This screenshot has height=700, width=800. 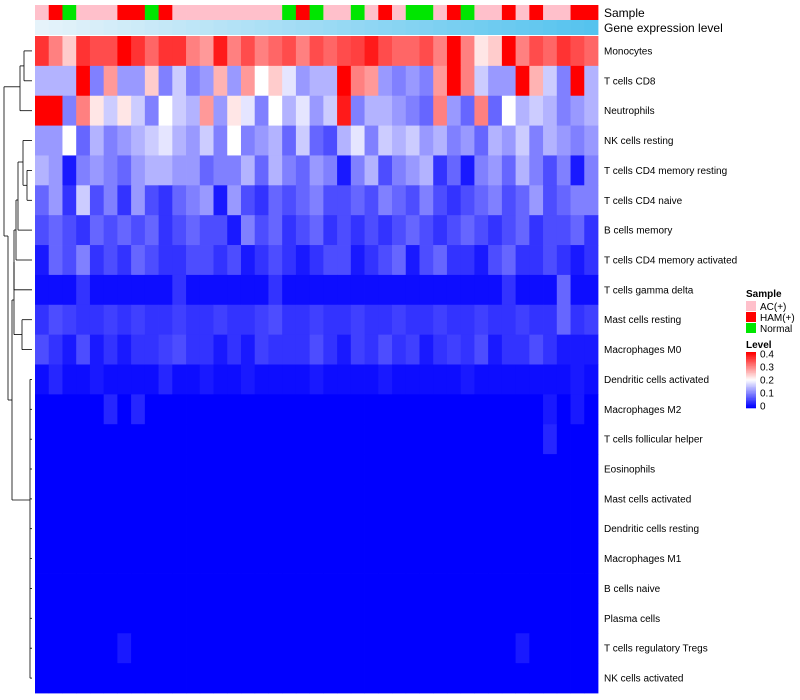 What do you see at coordinates (773, 307) in the screenshot?
I see `sample-legend-label: AC(+)` at bounding box center [773, 307].